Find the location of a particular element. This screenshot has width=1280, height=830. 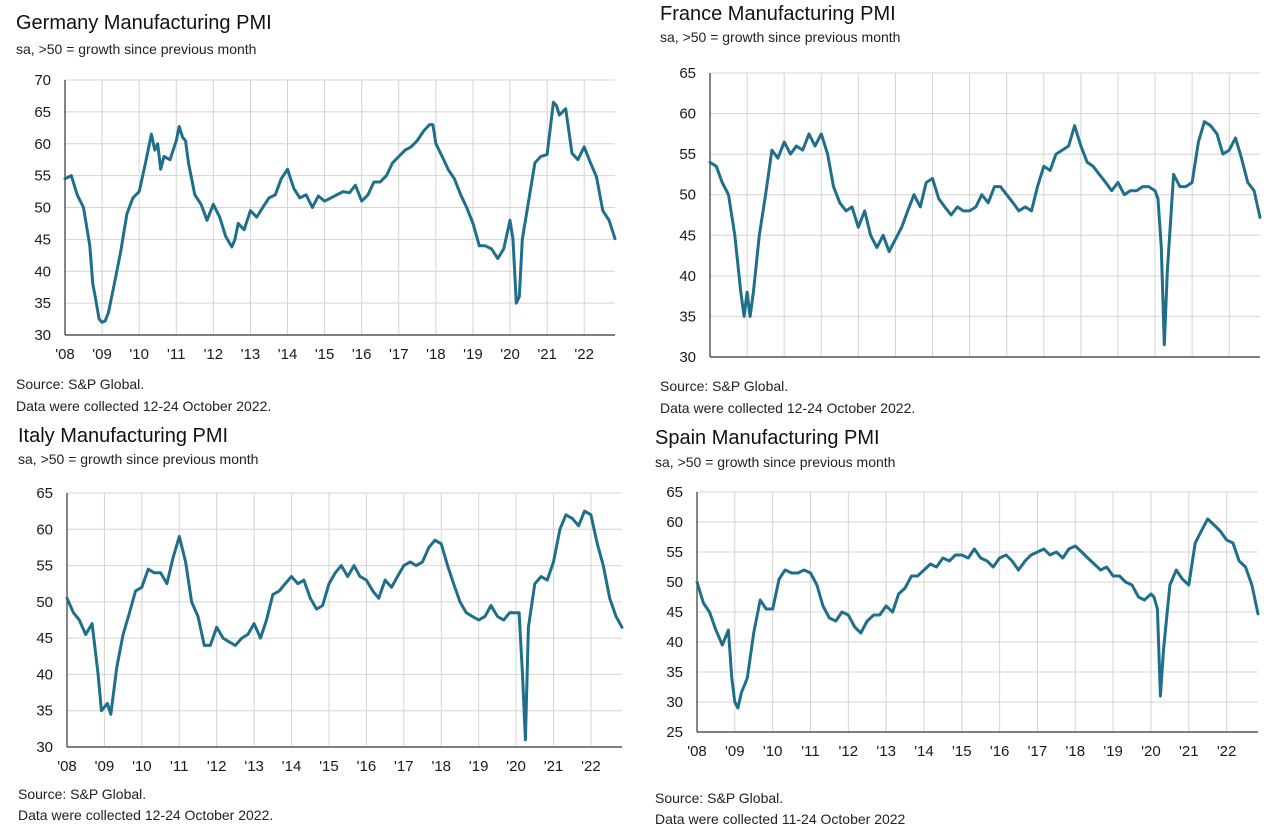

y-tick-label: 70 is located at coordinates (42, 80).